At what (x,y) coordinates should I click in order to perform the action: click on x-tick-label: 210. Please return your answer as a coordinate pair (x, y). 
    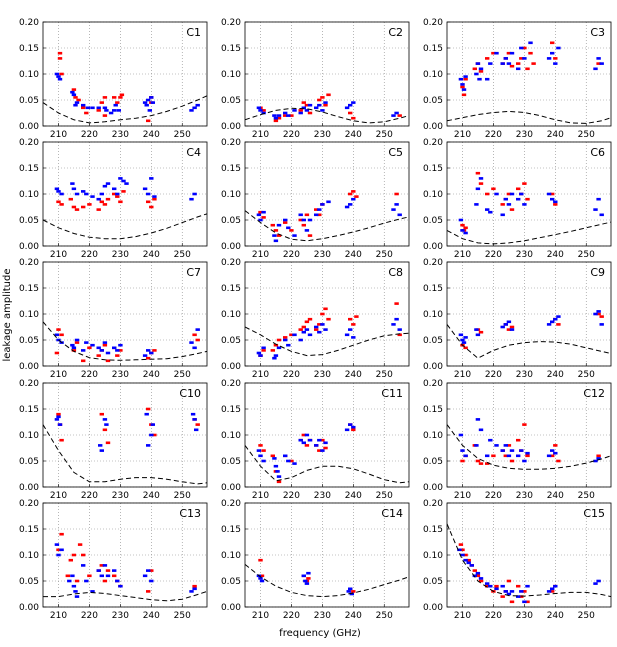
    Looking at the image, I should click on (462, 255).